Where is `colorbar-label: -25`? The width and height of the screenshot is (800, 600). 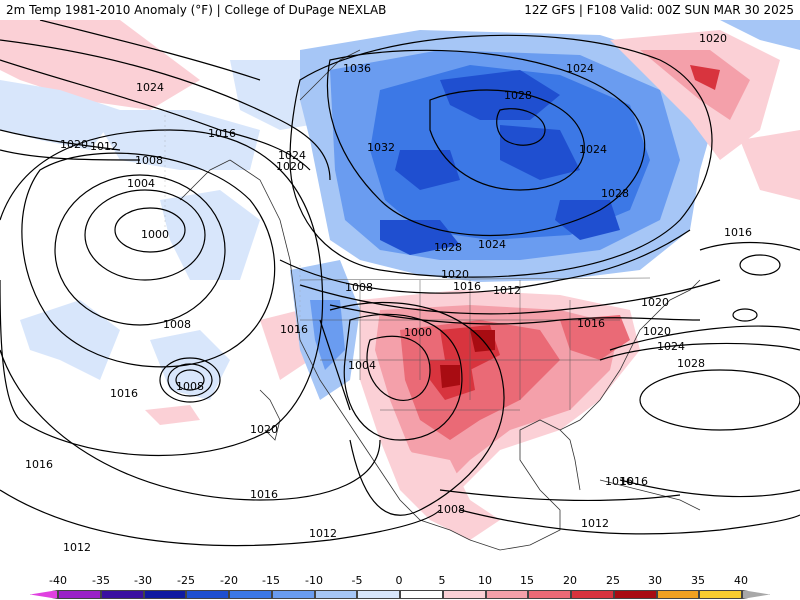 colorbar-label: -25 is located at coordinates (186, 580).